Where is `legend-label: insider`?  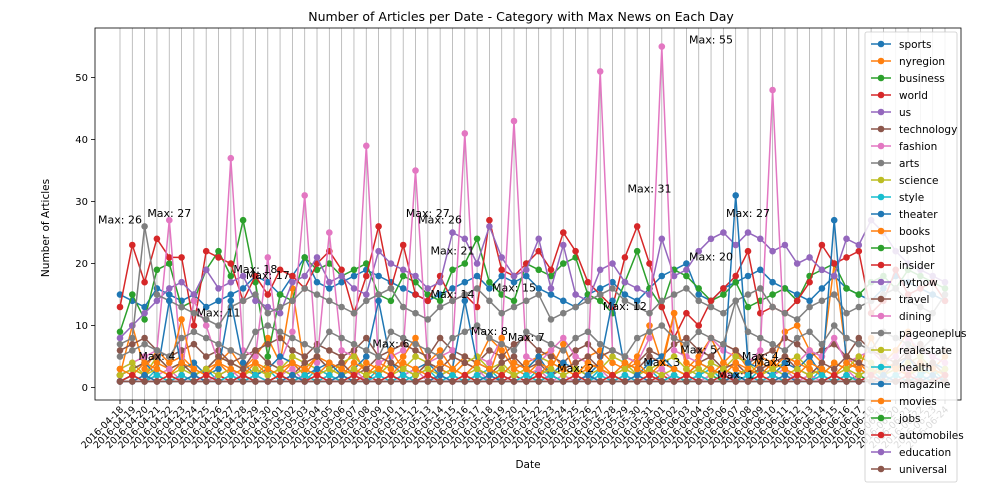
legend-label: insider is located at coordinates (917, 266).